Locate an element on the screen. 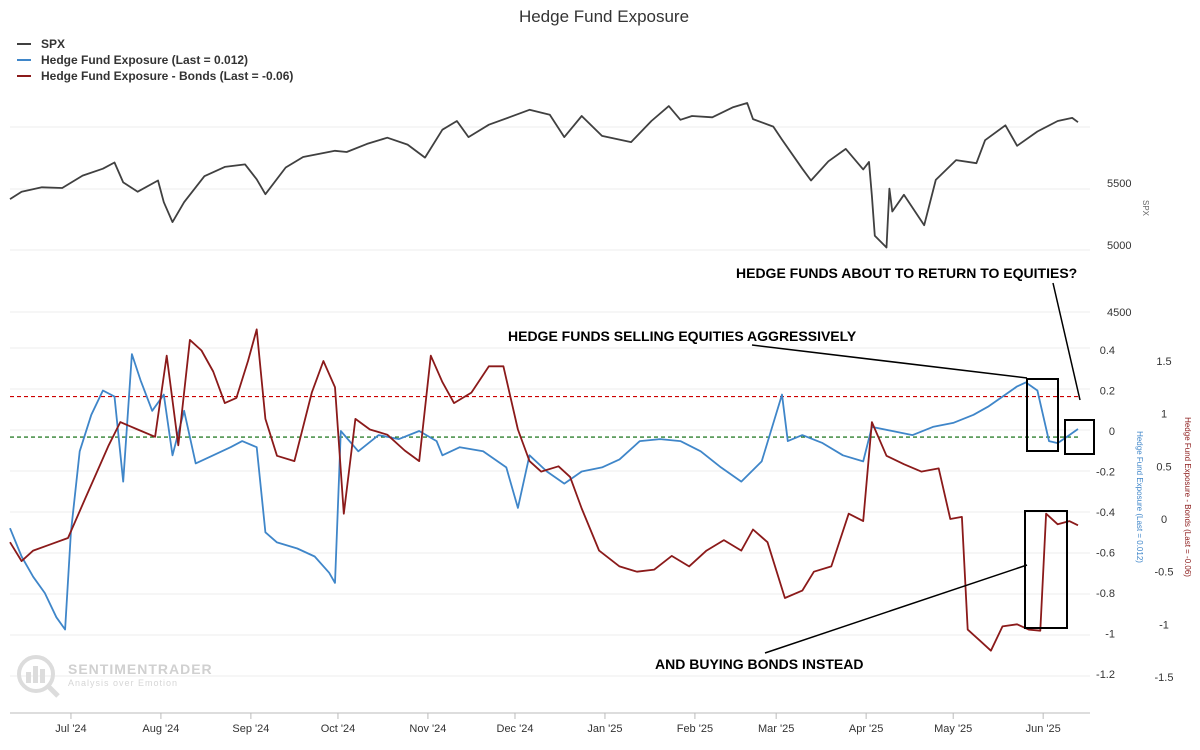  equity-tick-label: 0 is located at coordinates (1112, 432).